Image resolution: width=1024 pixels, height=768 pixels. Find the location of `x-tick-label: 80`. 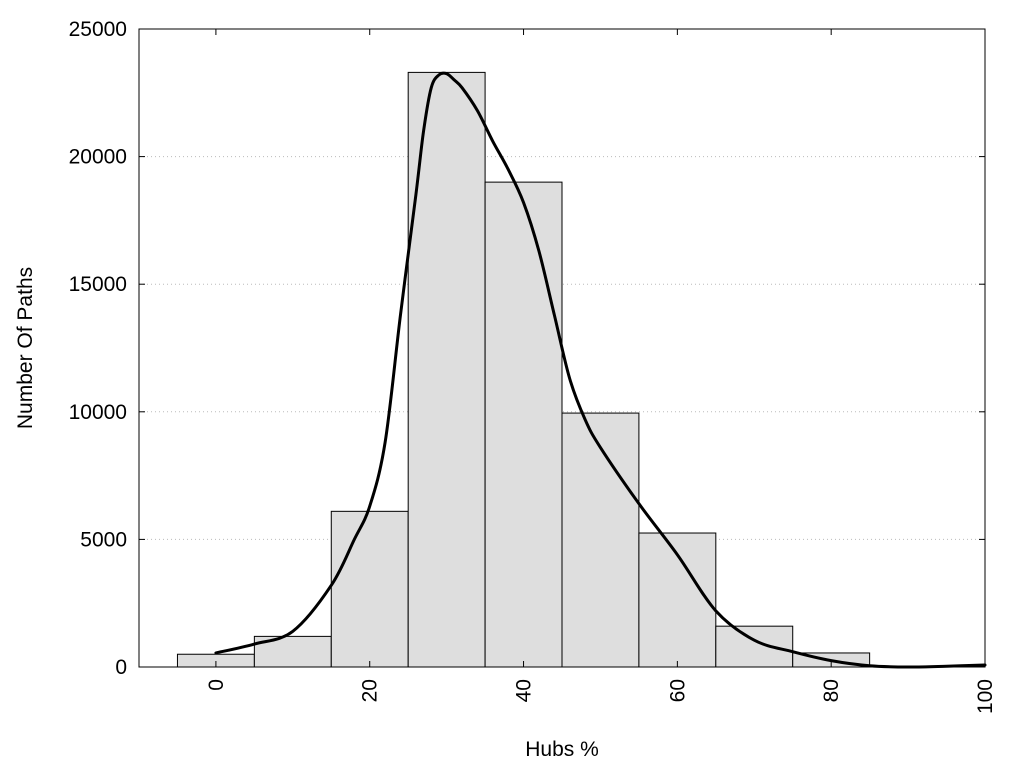

x-tick-label: 80 is located at coordinates (831, 690).